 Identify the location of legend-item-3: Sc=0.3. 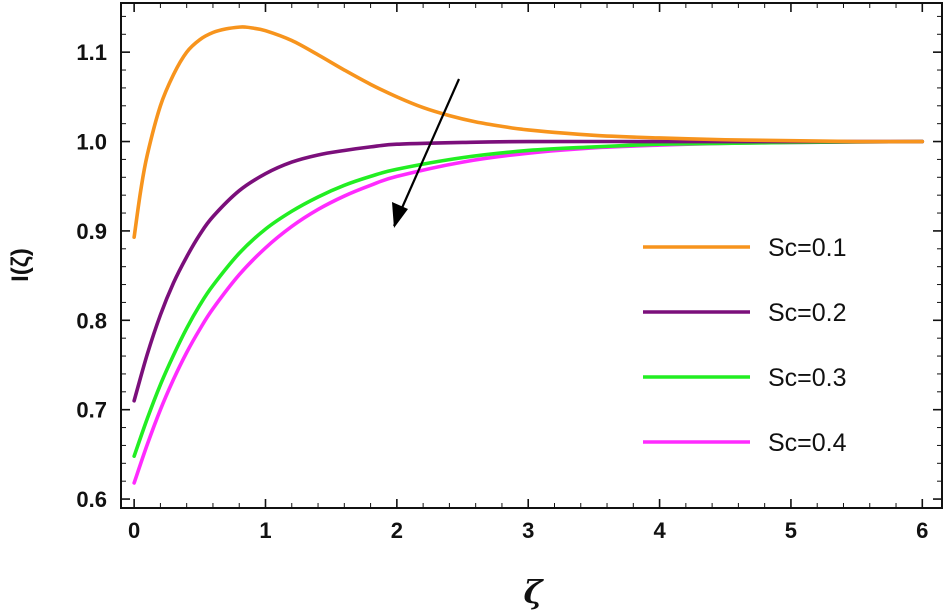
(745, 378).